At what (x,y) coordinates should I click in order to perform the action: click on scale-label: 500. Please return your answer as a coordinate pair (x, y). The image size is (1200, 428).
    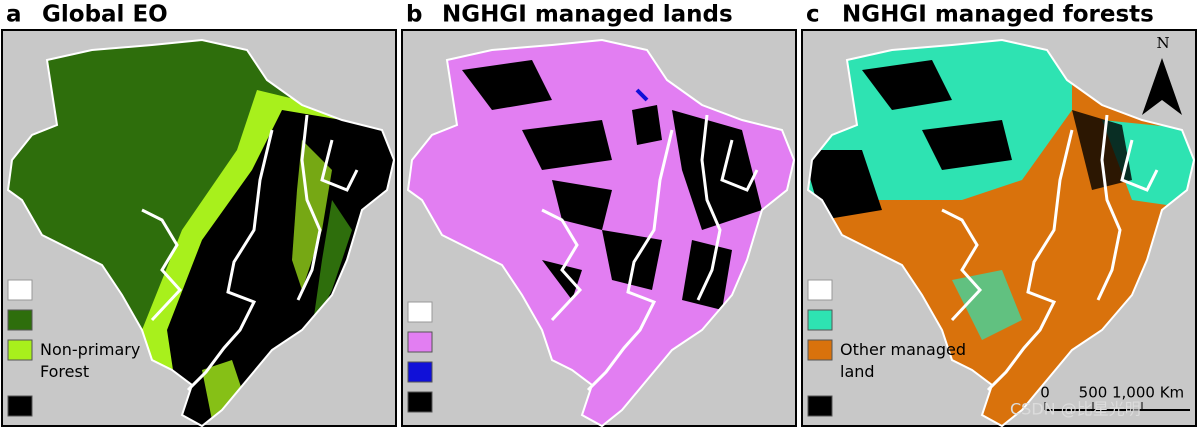
    Looking at the image, I should click on (1093, 393).